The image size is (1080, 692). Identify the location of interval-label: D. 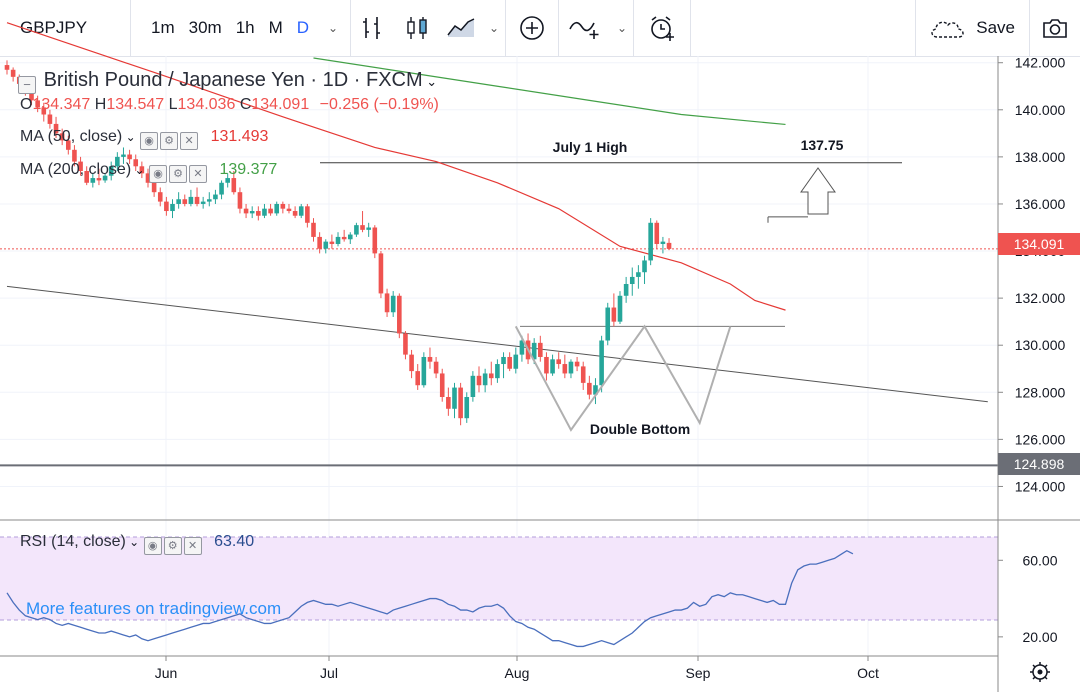
(303, 27).